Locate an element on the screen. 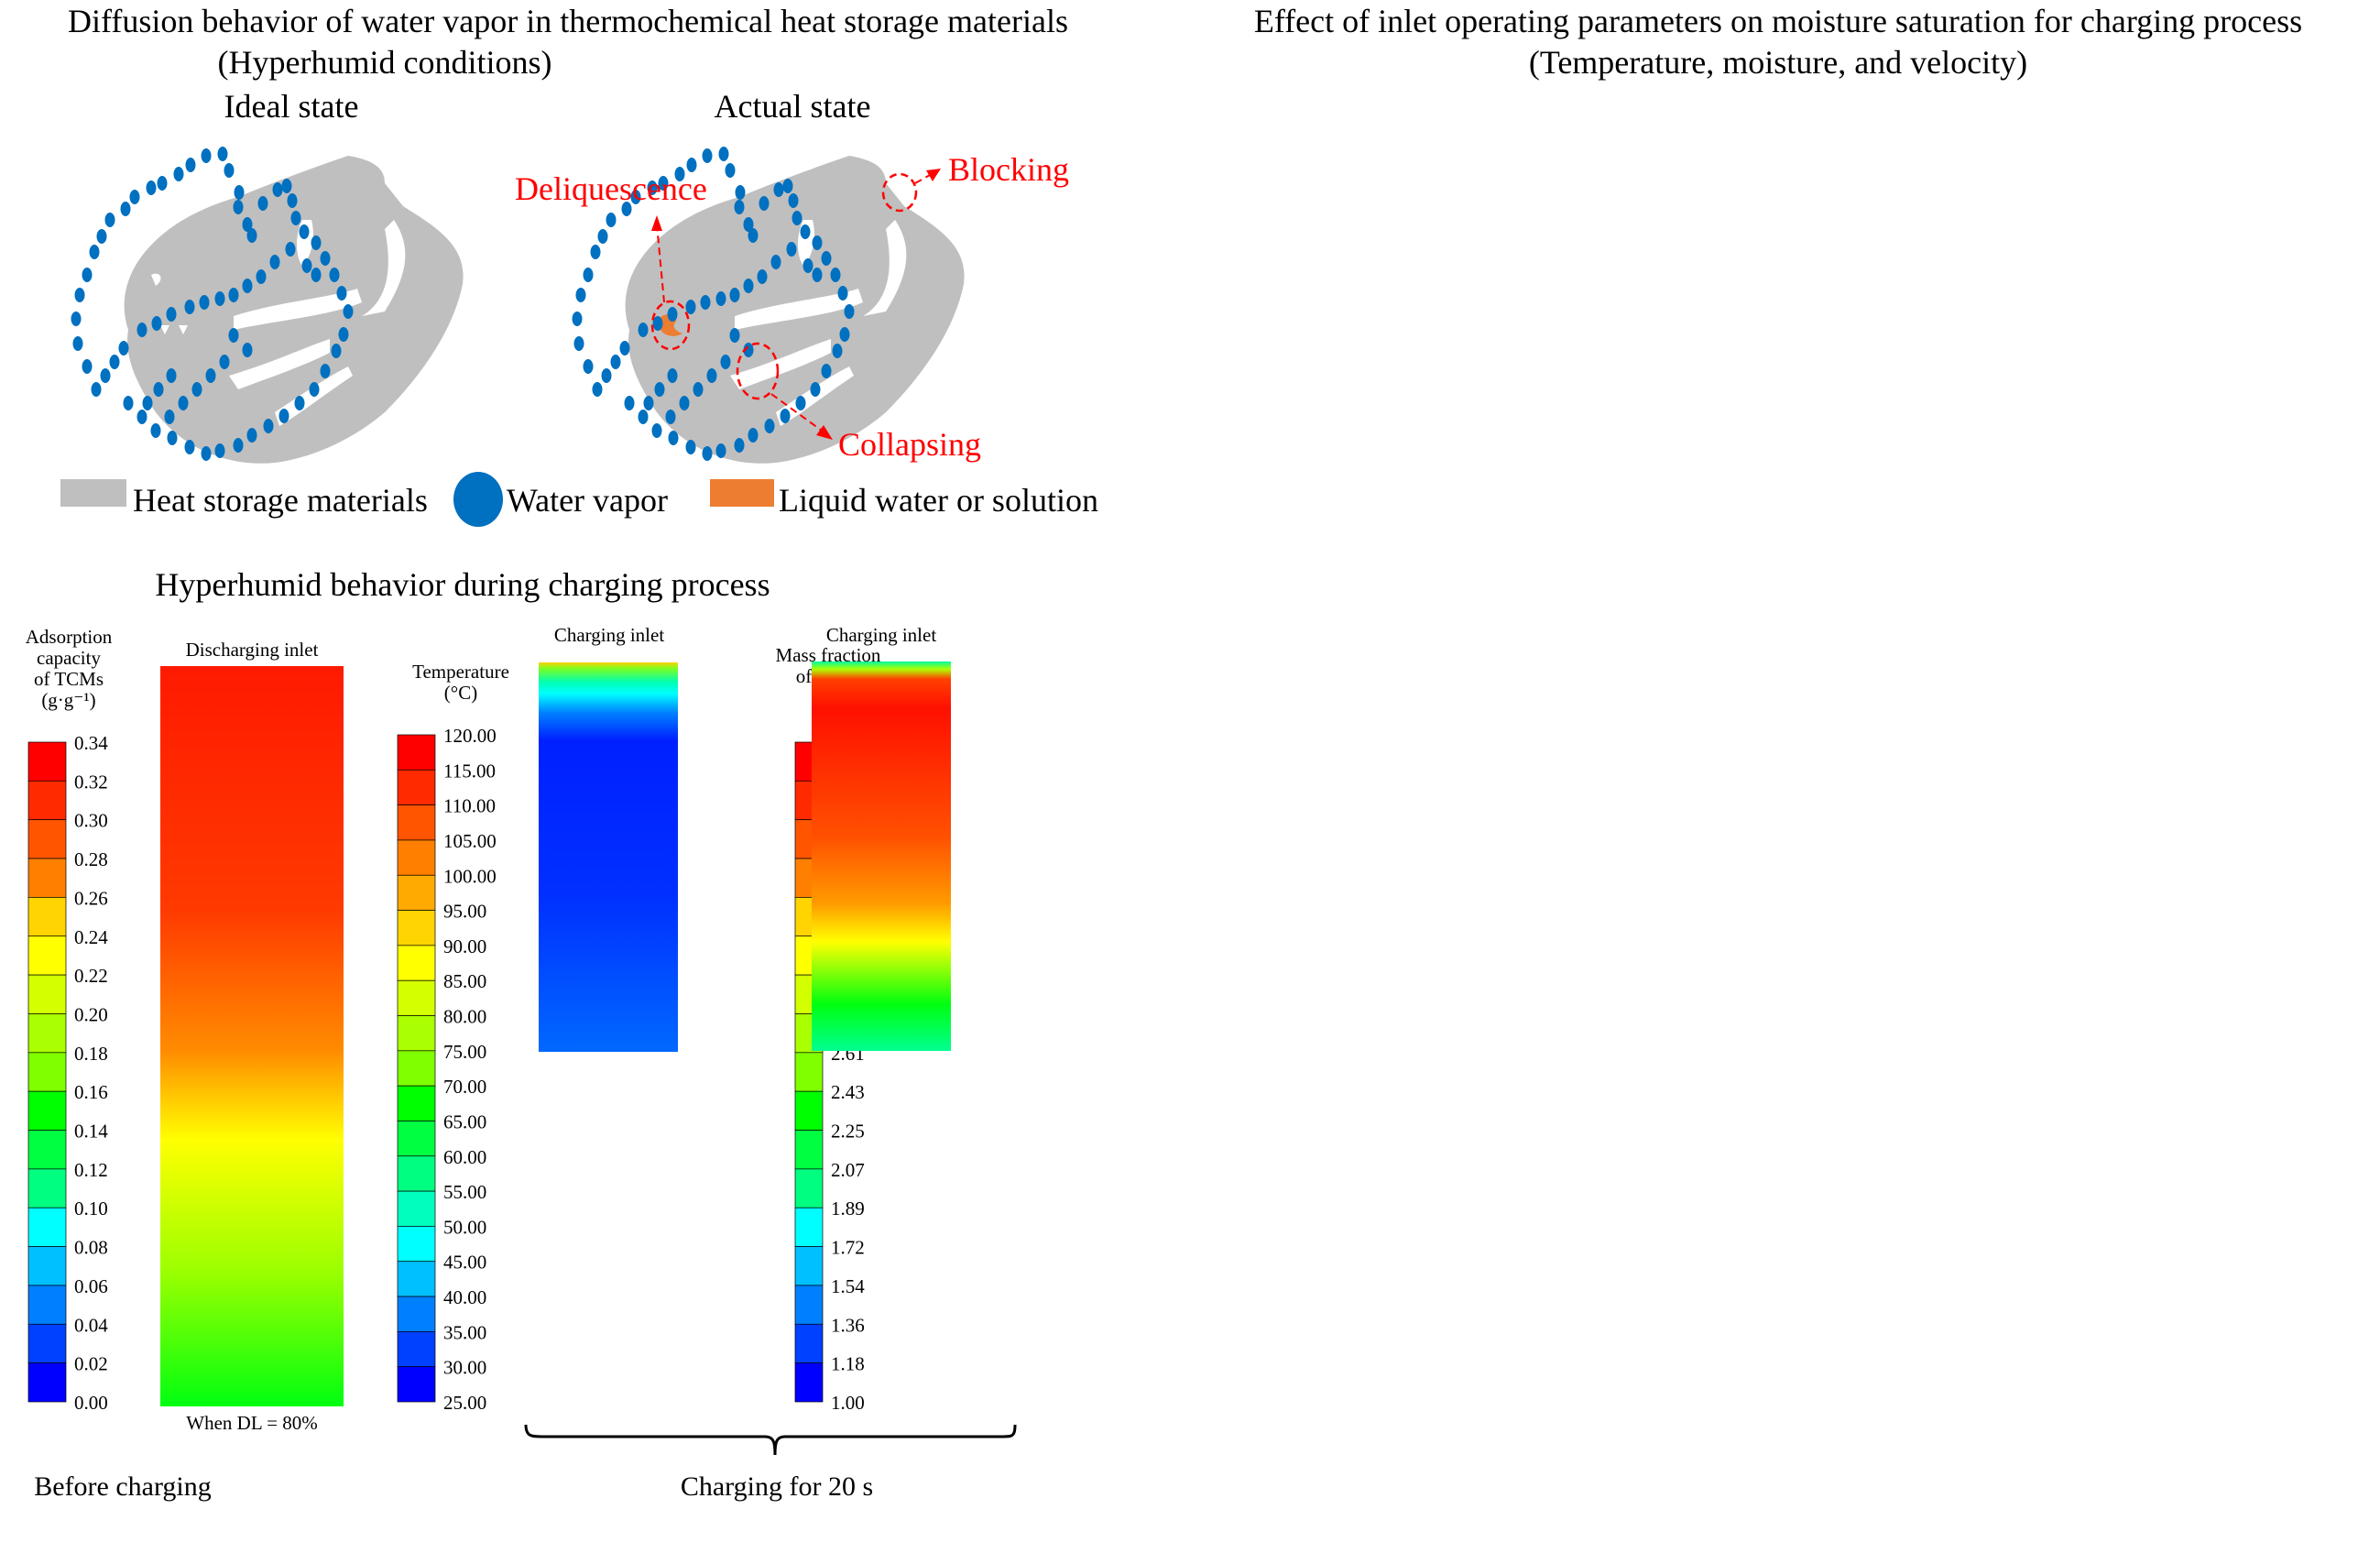 Image resolution: width=2380 pixels, height=1542 pixels. colorbar-tick-label: 1.54 is located at coordinates (848, 1286).